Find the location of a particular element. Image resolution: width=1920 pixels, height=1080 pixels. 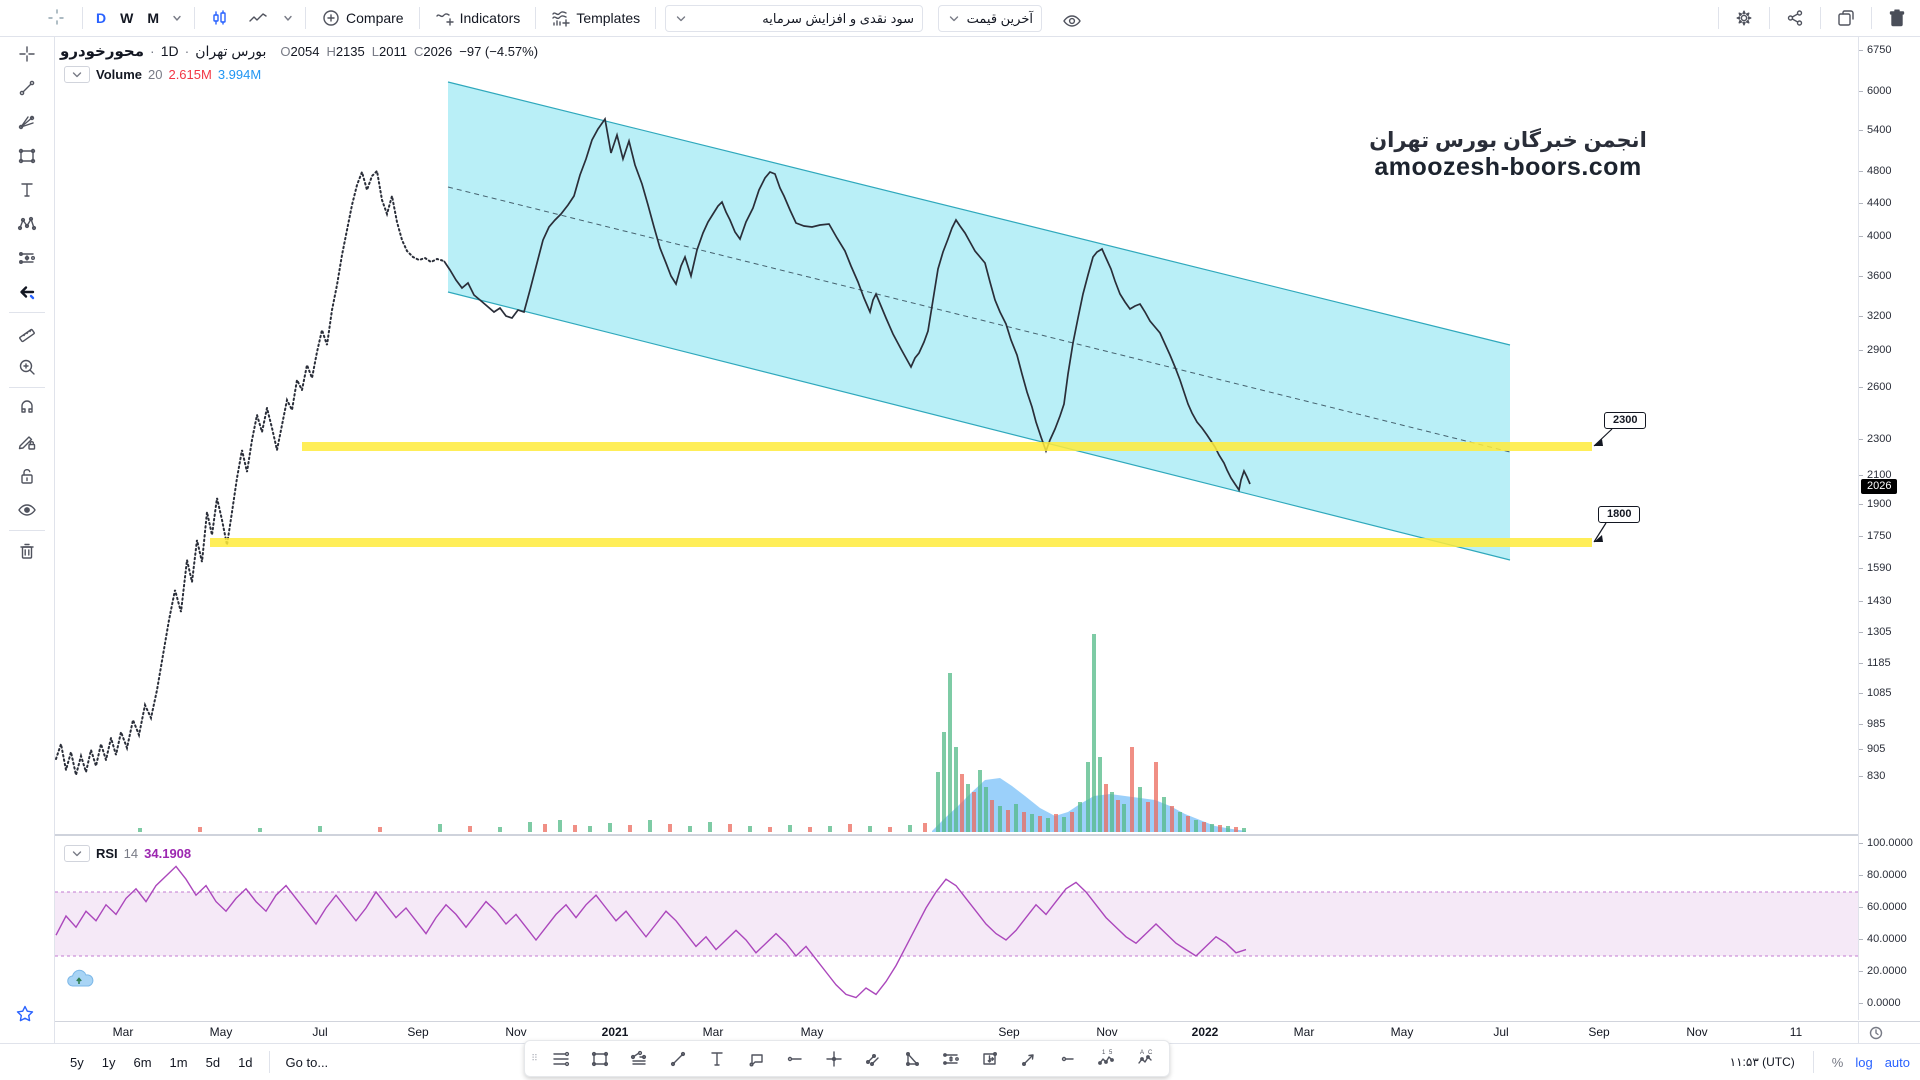

favorites-star-icon is located at coordinates (27, 1016).